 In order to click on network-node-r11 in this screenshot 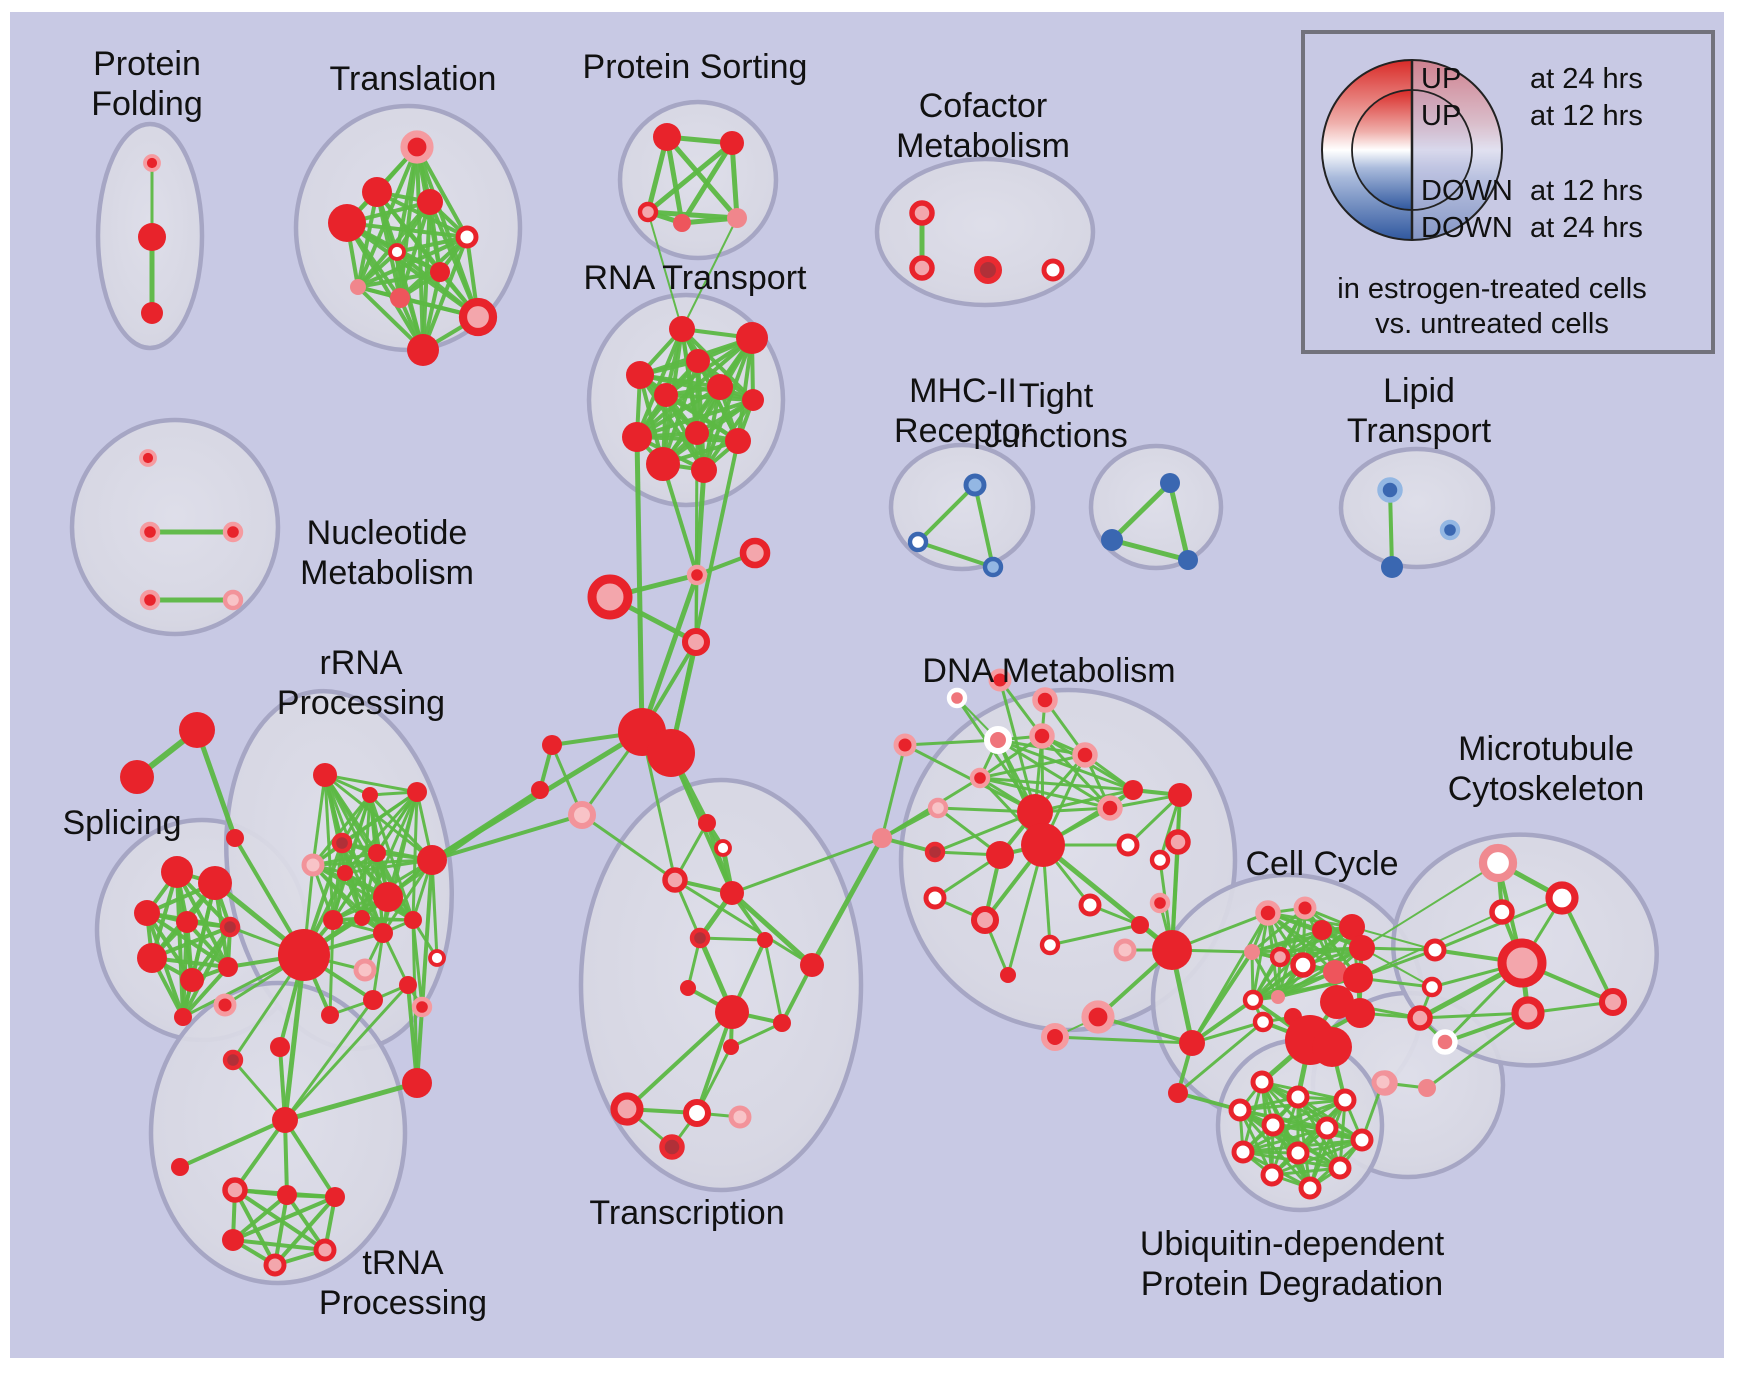, I will do `click(362, 918)`.